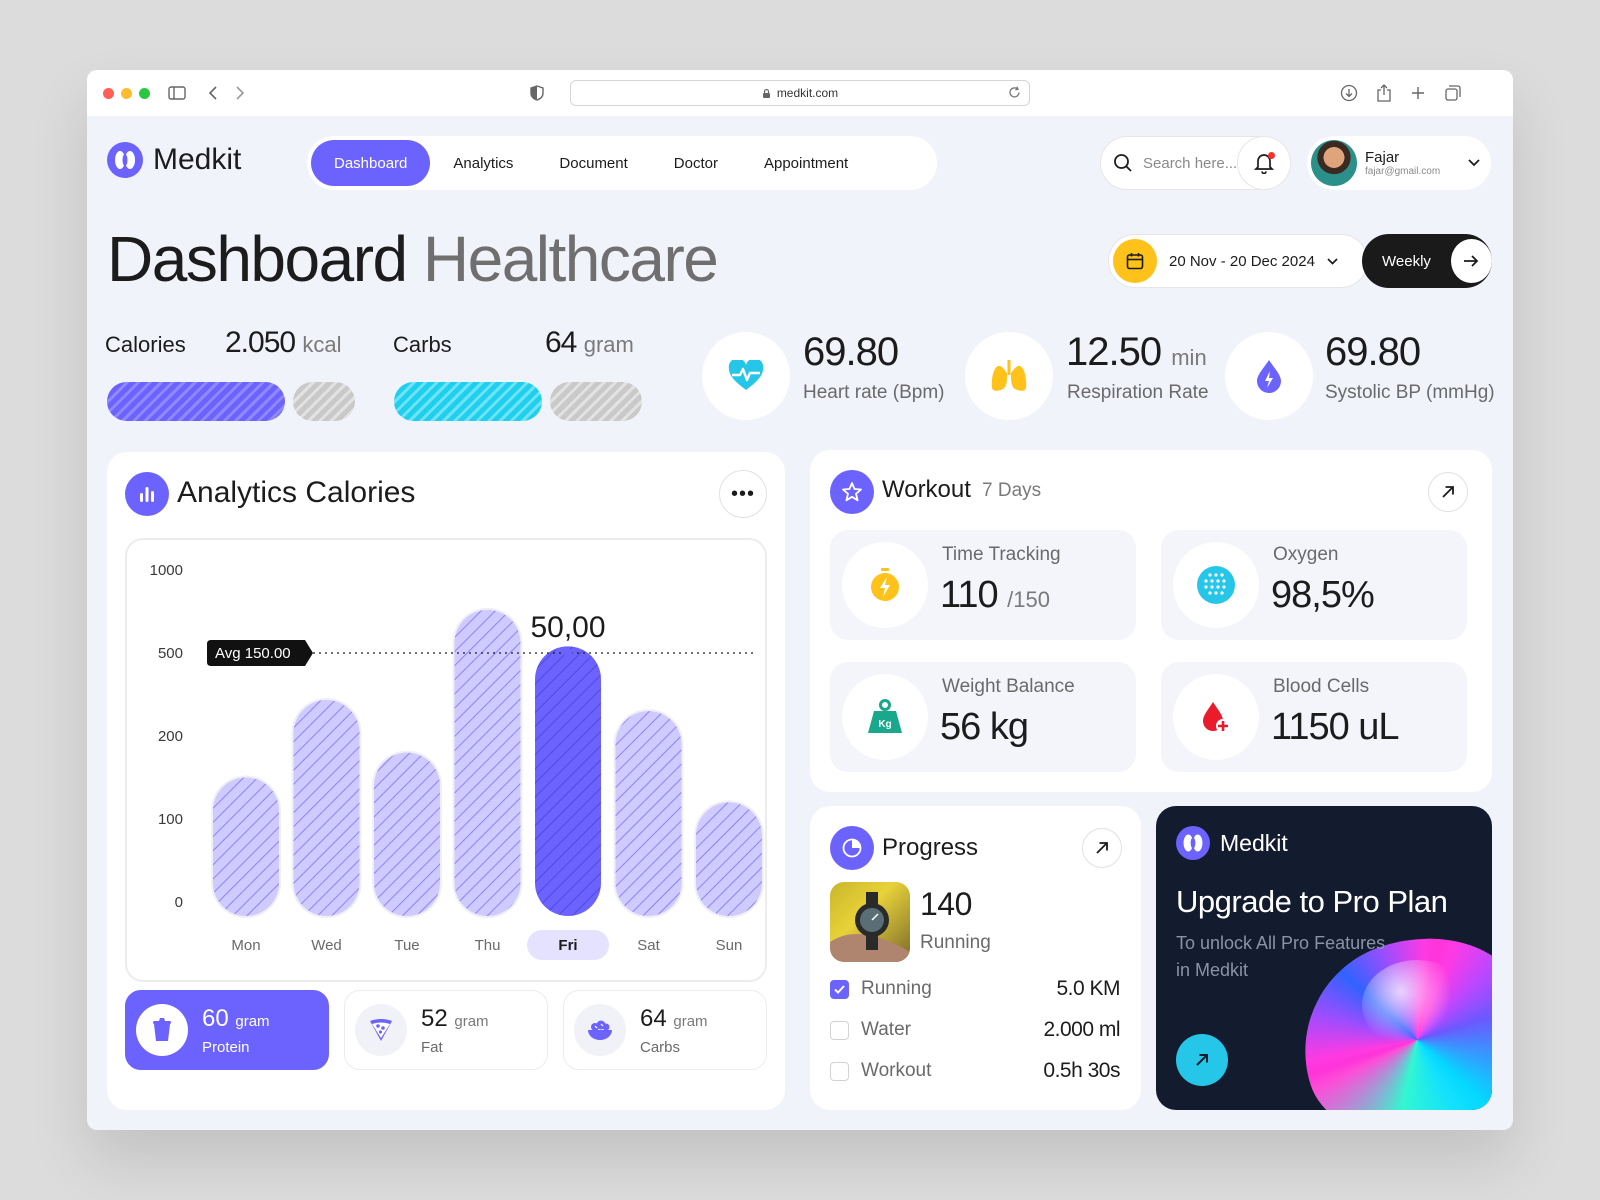 The height and width of the screenshot is (1200, 1600). I want to click on average-tag, so click(260, 653).